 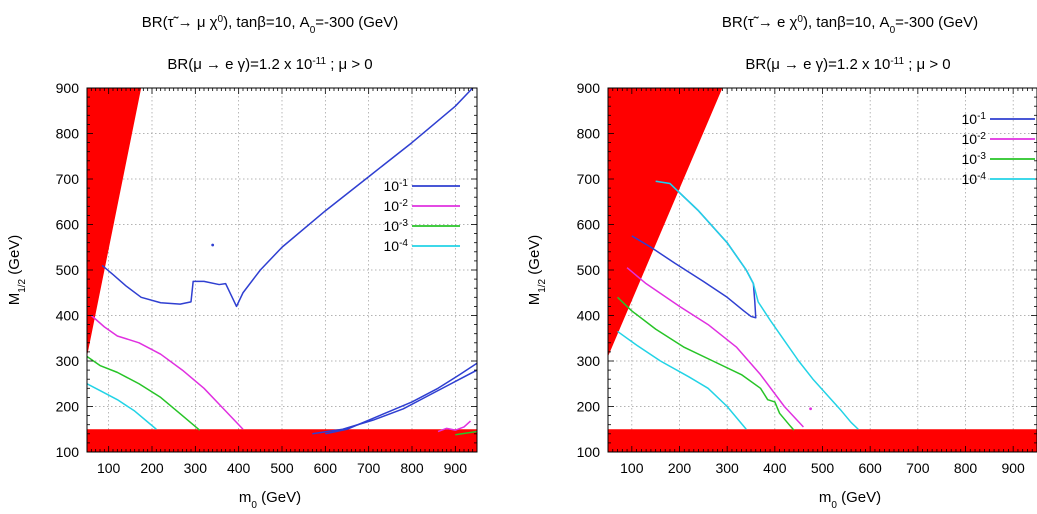 What do you see at coordinates (850, 25) in the screenshot?
I see `chart-title-line1: BR(τ̃ → e χ0), tanβ=10, A0=-300 (GeV)` at bounding box center [850, 25].